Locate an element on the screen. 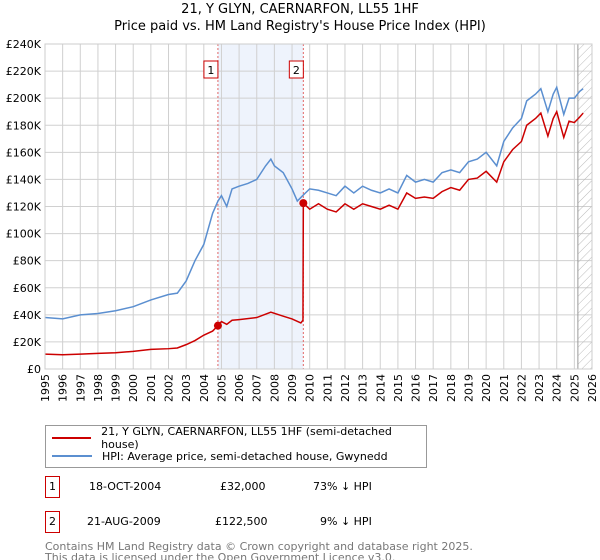 The image size is (600, 560). sale-badge-label: 2 is located at coordinates (296, 70).